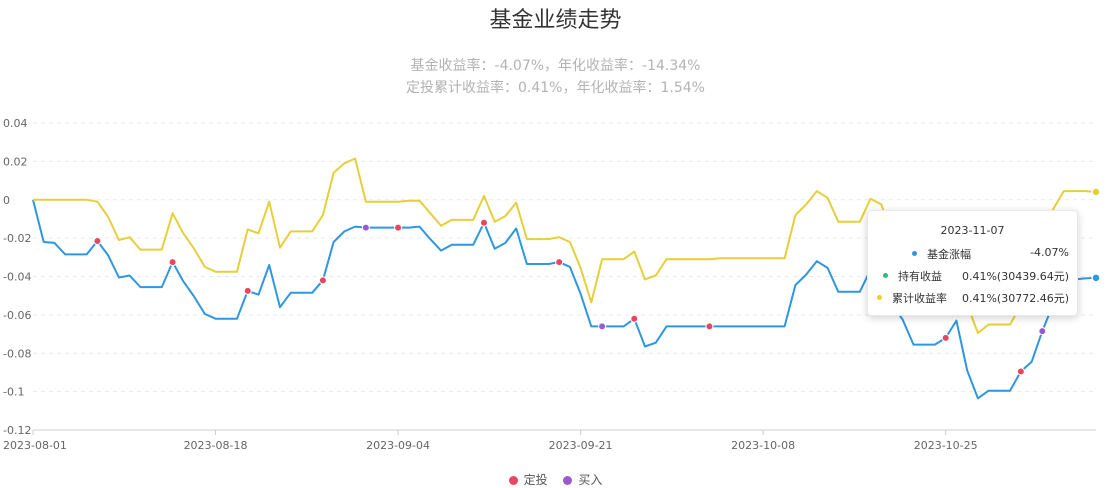 Image resolution: width=1111 pixels, height=488 pixels. I want to click on legend-item-dca: 定投, so click(528, 479).